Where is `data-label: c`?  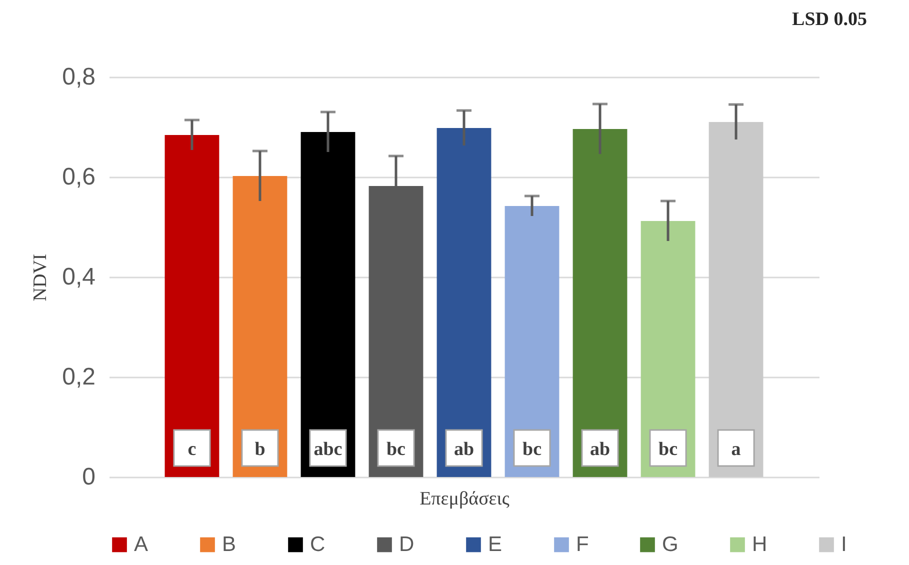
data-label: c is located at coordinates (192, 449).